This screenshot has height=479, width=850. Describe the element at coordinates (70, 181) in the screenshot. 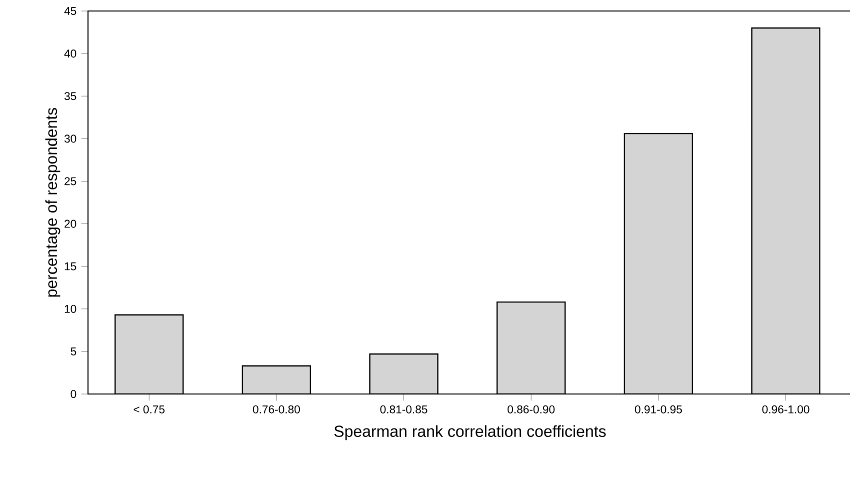

I see `y-tick-label: 25` at that location.